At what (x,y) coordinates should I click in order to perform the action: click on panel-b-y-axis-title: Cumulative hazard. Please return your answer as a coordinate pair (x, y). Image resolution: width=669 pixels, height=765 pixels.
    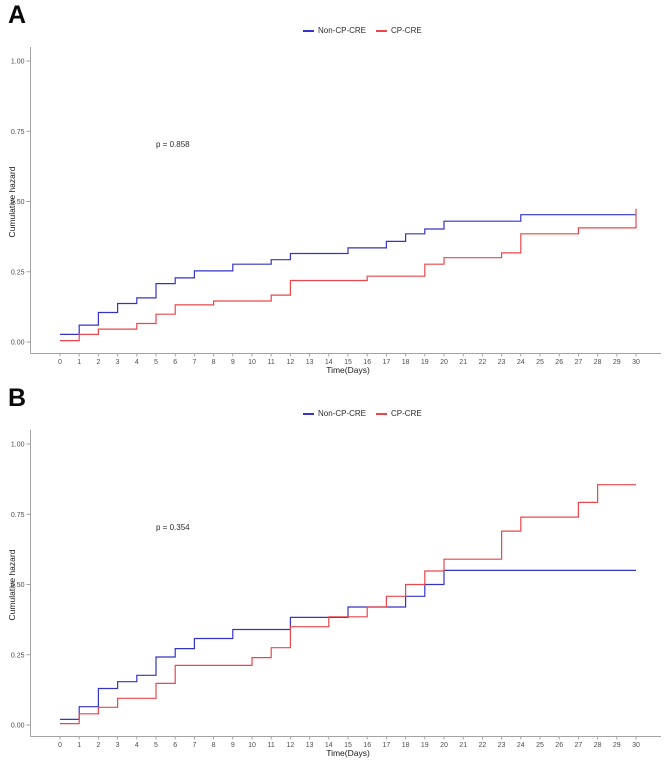
    Looking at the image, I should click on (12, 585).